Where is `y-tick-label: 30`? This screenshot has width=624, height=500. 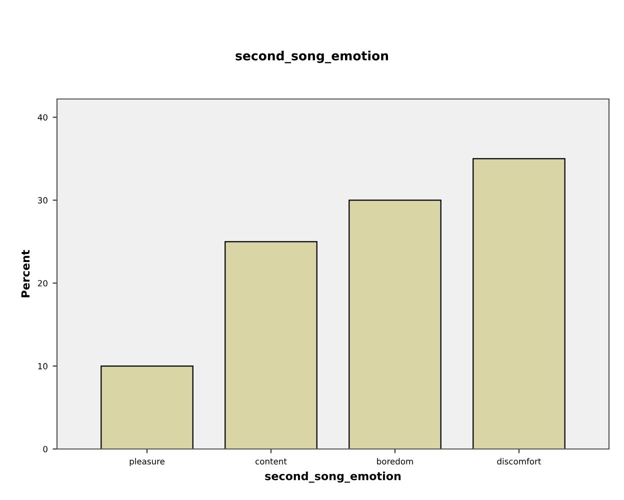 y-tick-label: 30 is located at coordinates (43, 200).